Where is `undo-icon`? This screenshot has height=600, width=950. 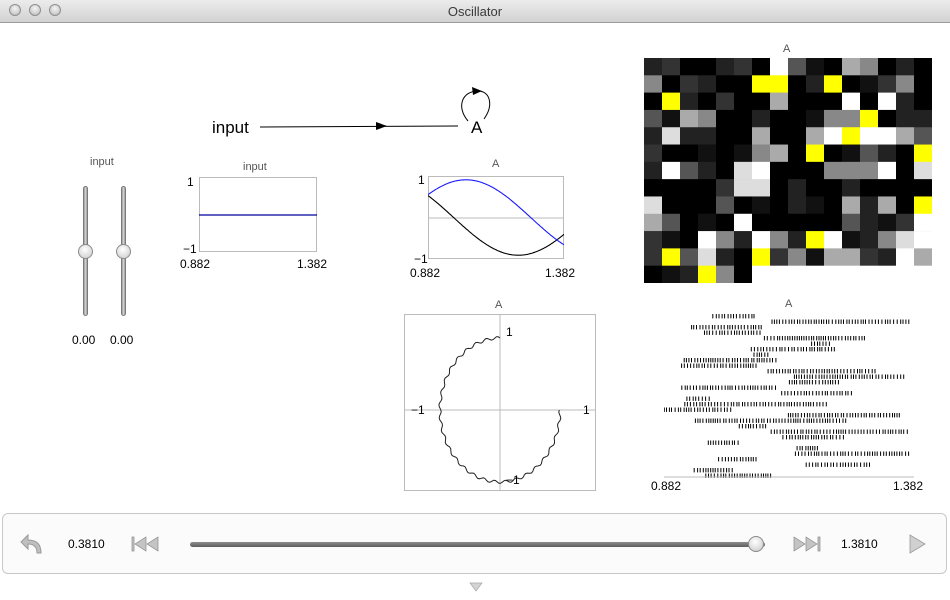 undo-icon is located at coordinates (33, 544).